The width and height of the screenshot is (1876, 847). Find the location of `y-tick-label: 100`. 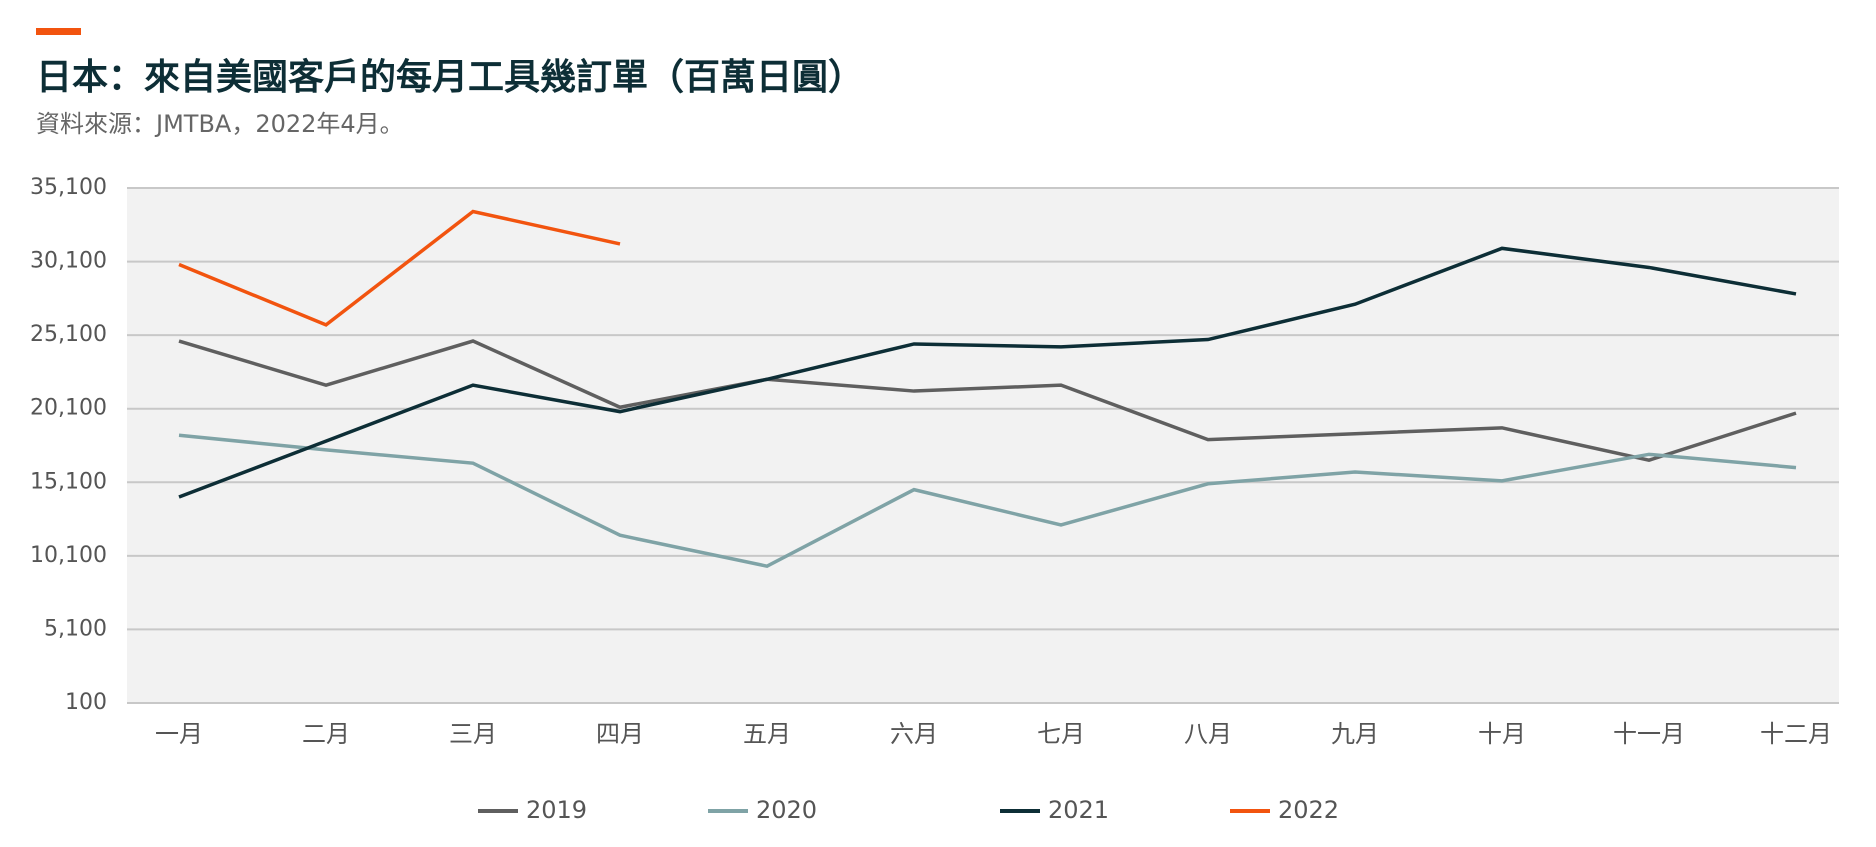

y-tick-label: 100 is located at coordinates (86, 702).